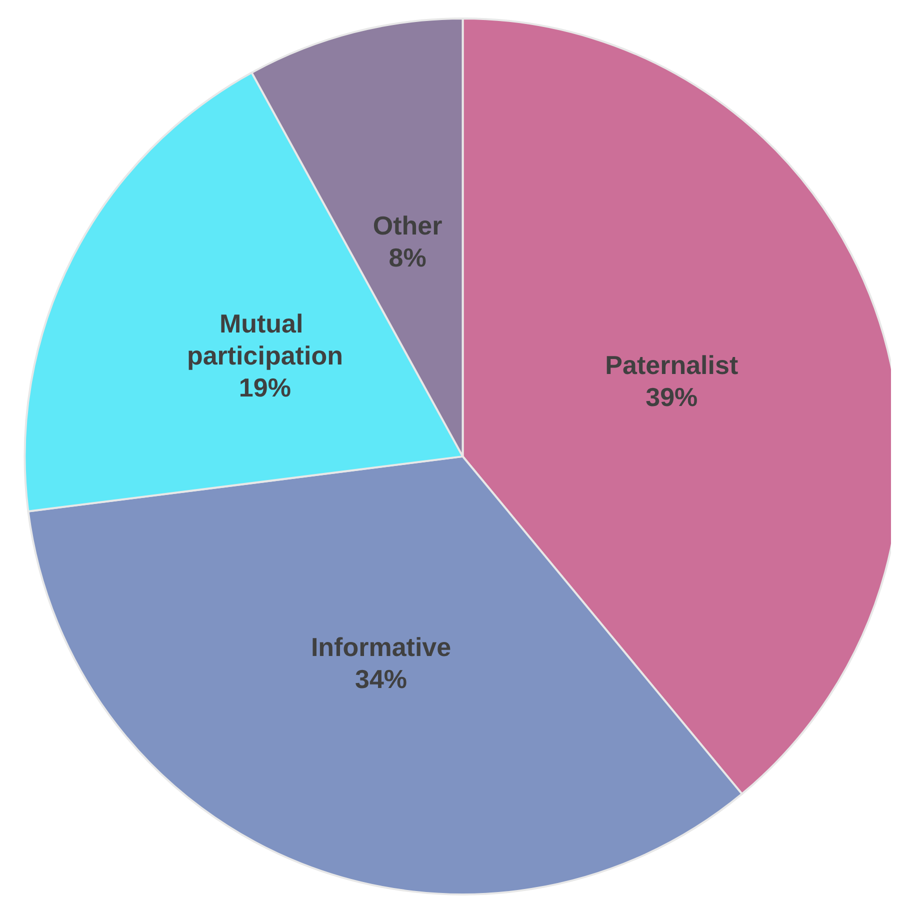 The image size is (899, 904). I want to click on data-label: 39%, so click(672, 397).